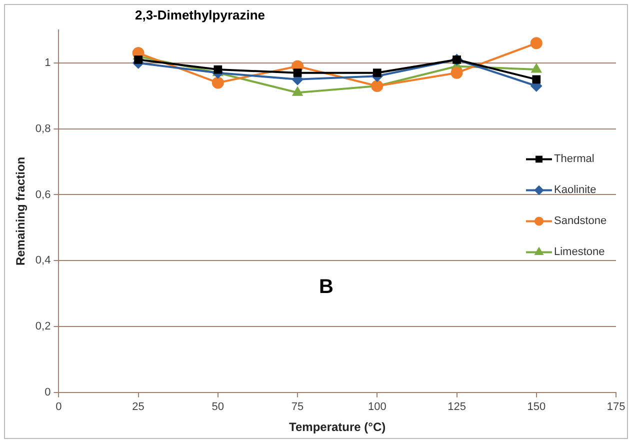  What do you see at coordinates (580, 221) in the screenshot?
I see `legend-label: Sandstone` at bounding box center [580, 221].